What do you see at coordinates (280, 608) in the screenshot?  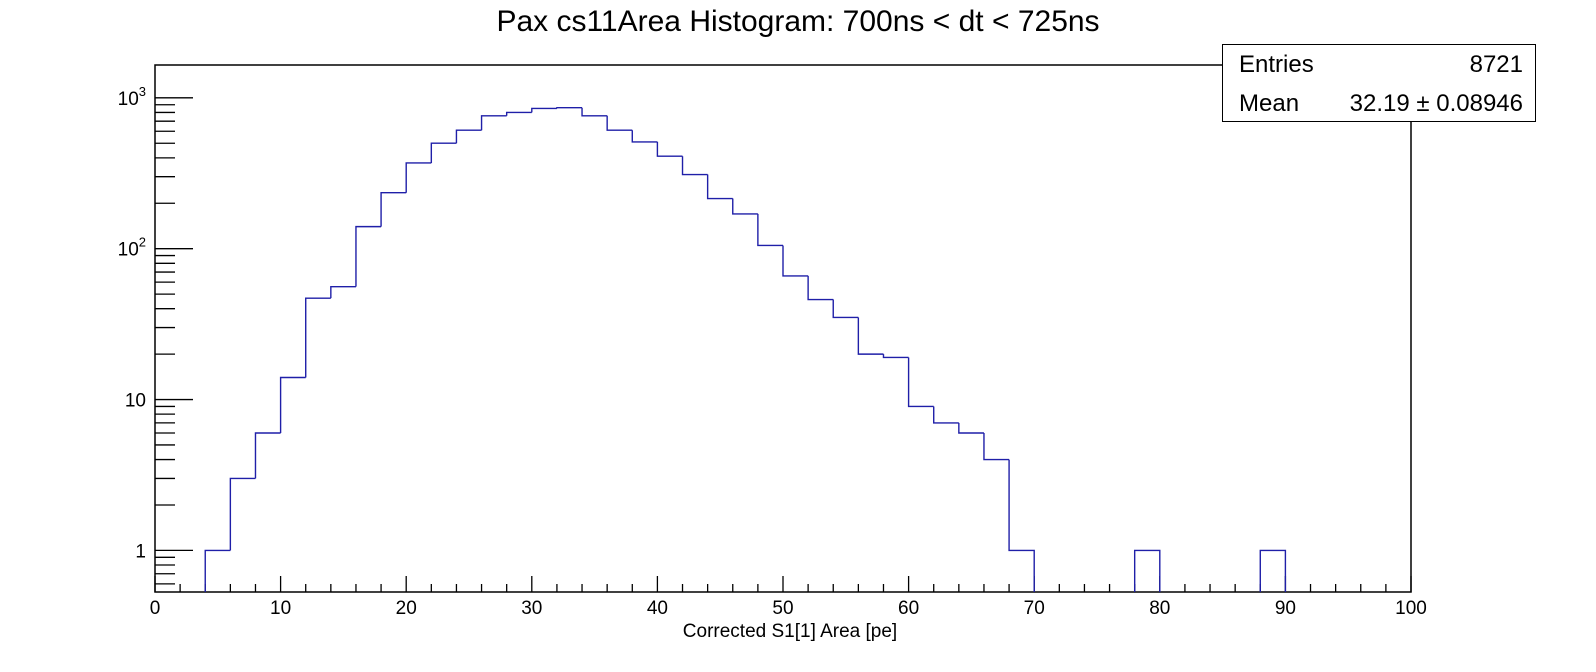 I see `x-tick-label: 10` at bounding box center [280, 608].